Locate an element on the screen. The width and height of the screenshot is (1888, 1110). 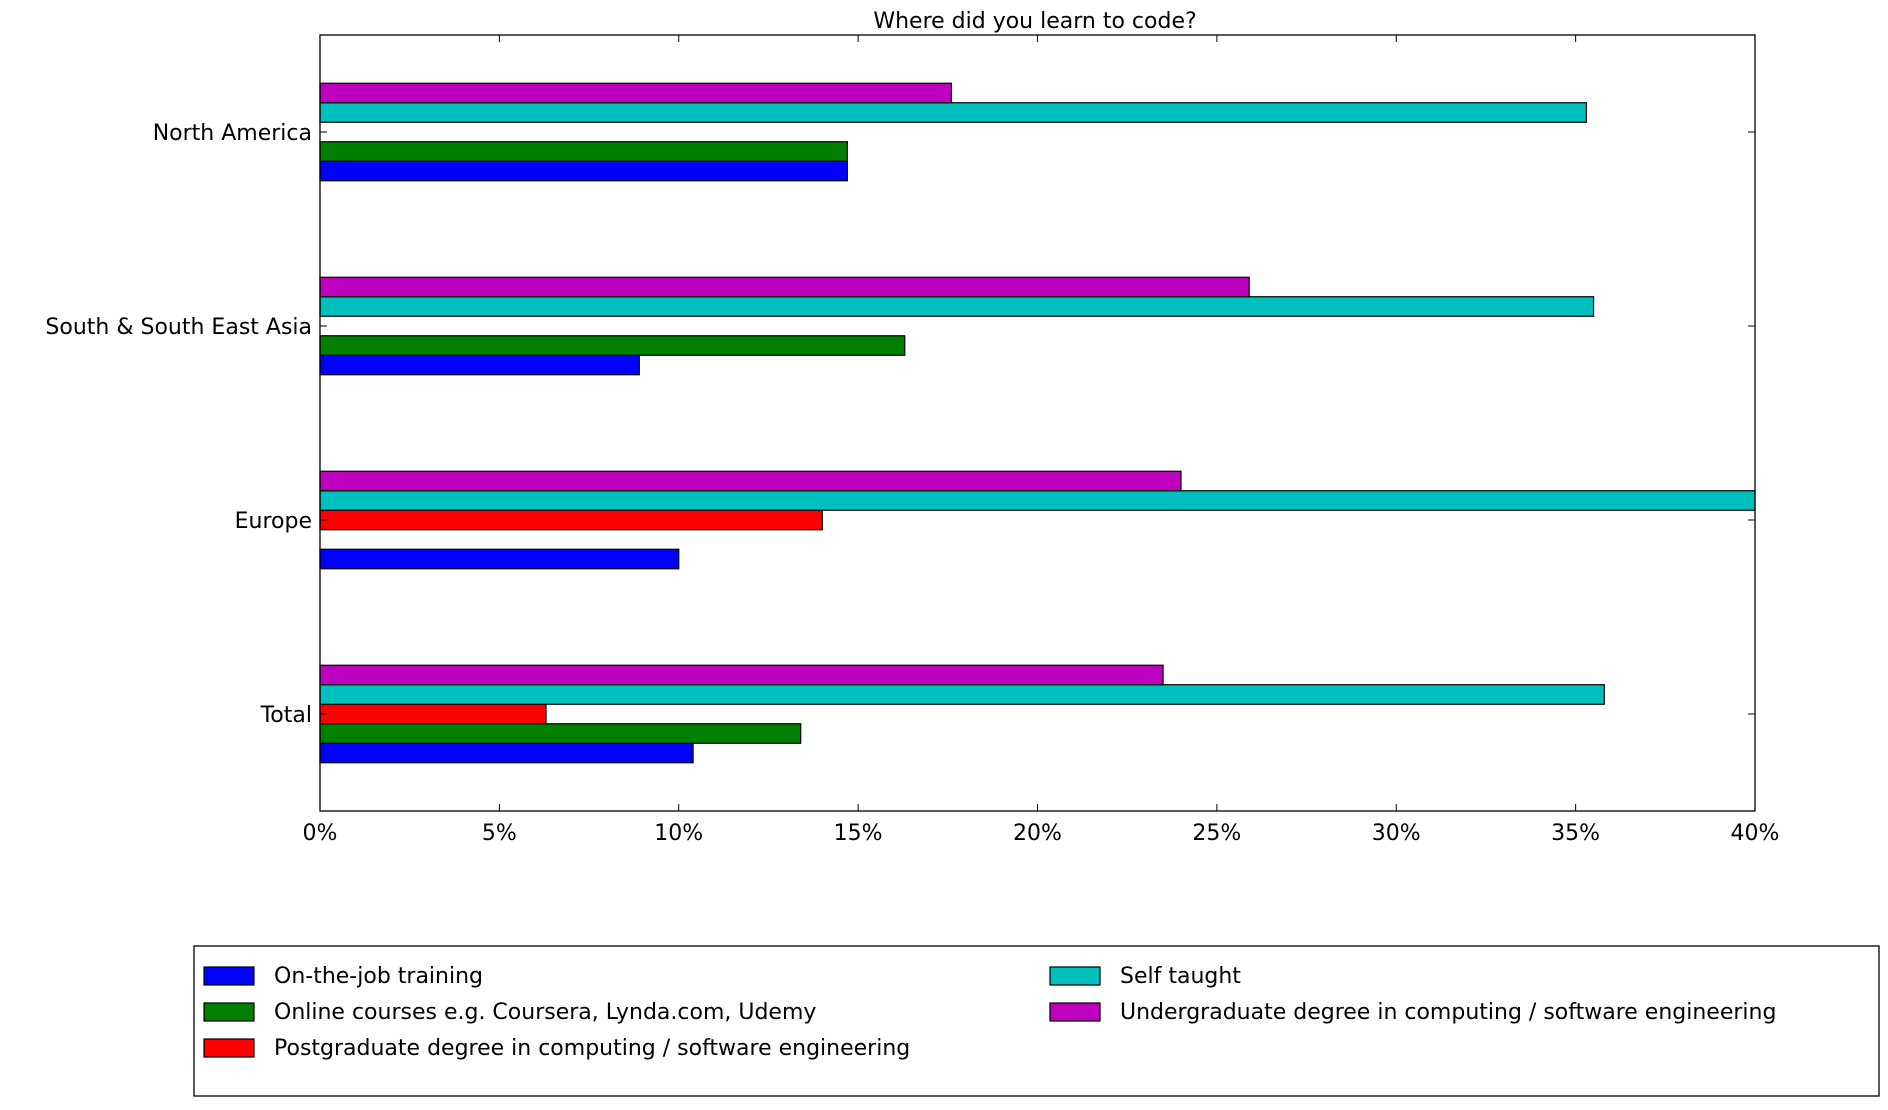
y-tick-label: South & South East Asia is located at coordinates (178, 327).